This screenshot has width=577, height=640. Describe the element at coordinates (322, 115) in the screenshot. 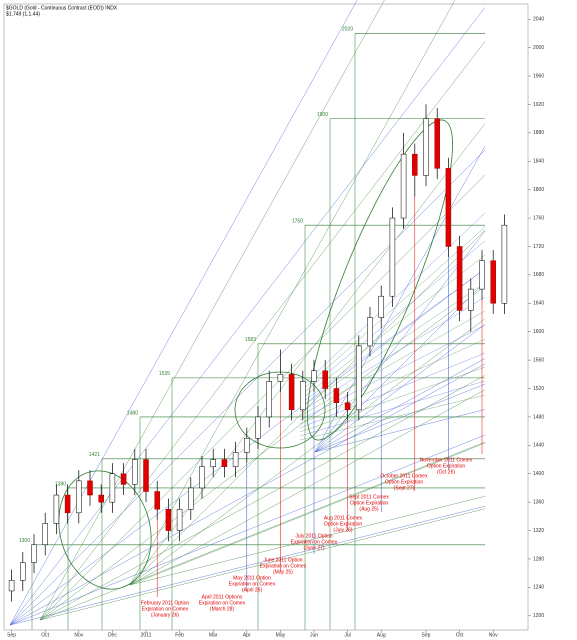

I see `level-label: 1900` at that location.